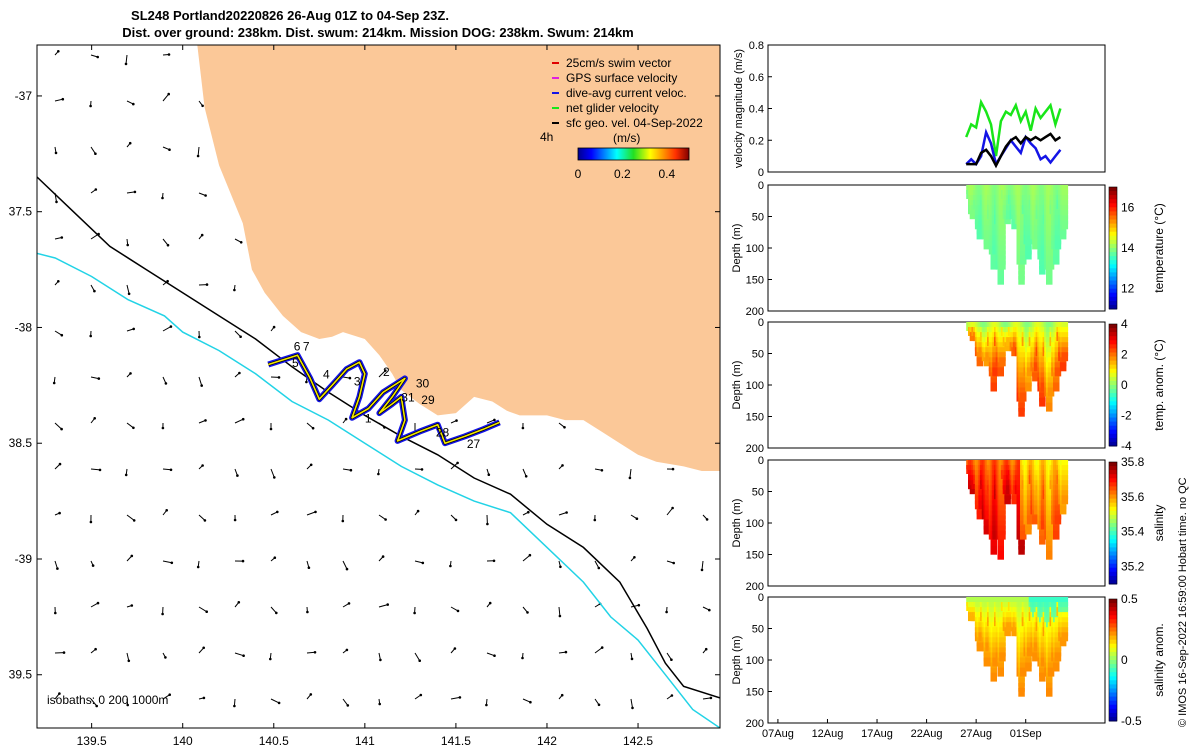 This screenshot has height=750, width=1200. I want to click on legend-entry: net glider velocity, so click(612, 108).